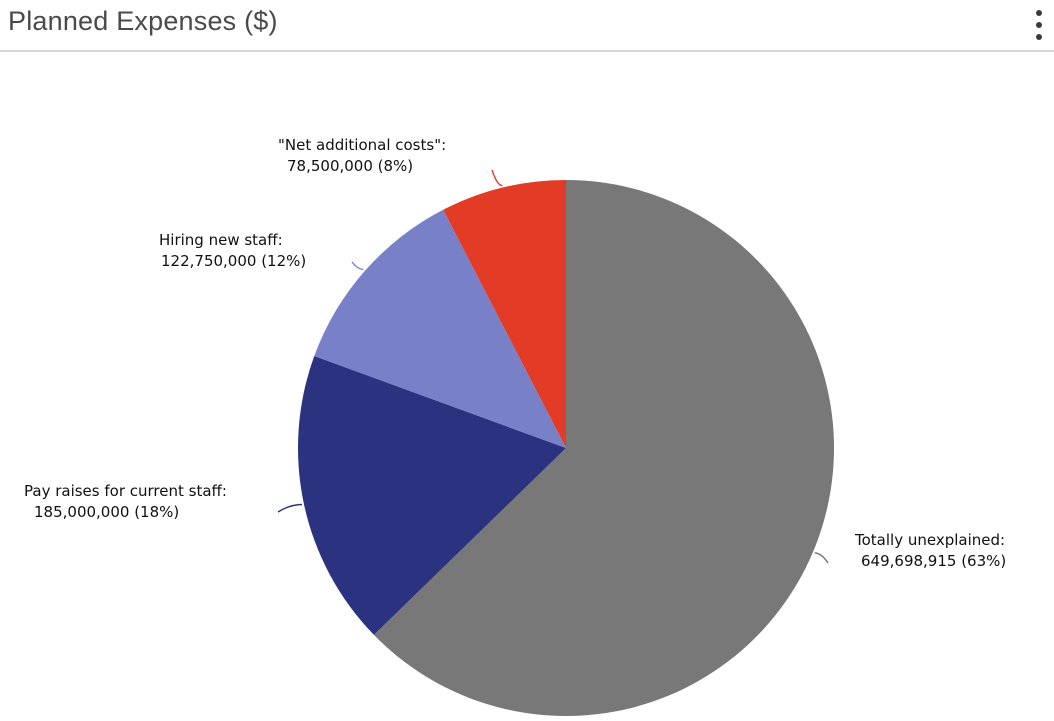 This screenshot has height=721, width=1054. Describe the element at coordinates (1039, 25) in the screenshot. I see `kebab-menu-icon` at that location.